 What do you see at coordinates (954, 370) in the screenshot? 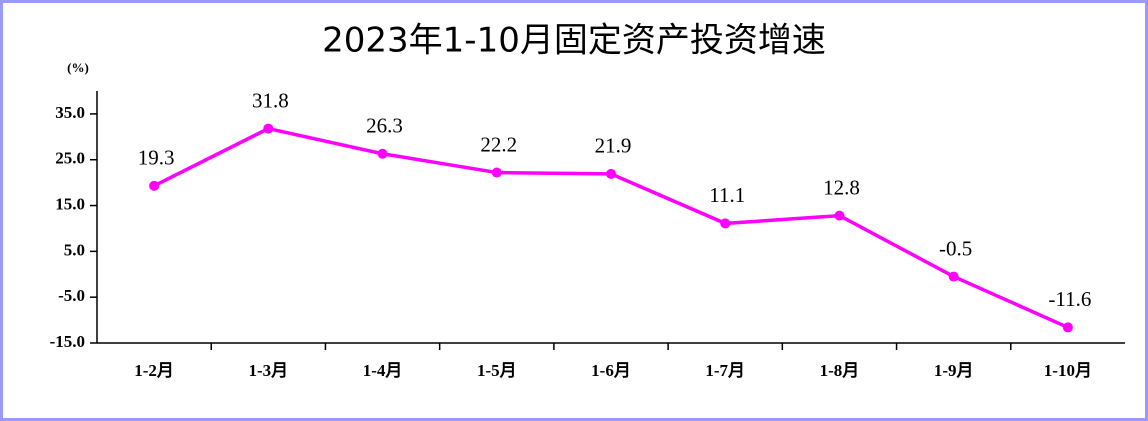
I see `x-tick-label: 1-9月` at bounding box center [954, 370].